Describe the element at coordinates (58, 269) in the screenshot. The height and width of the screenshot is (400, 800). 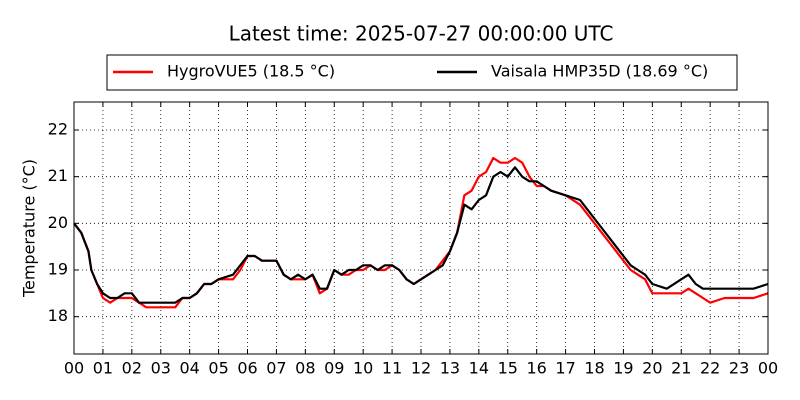
I see `y-tick-label: 19` at that location.